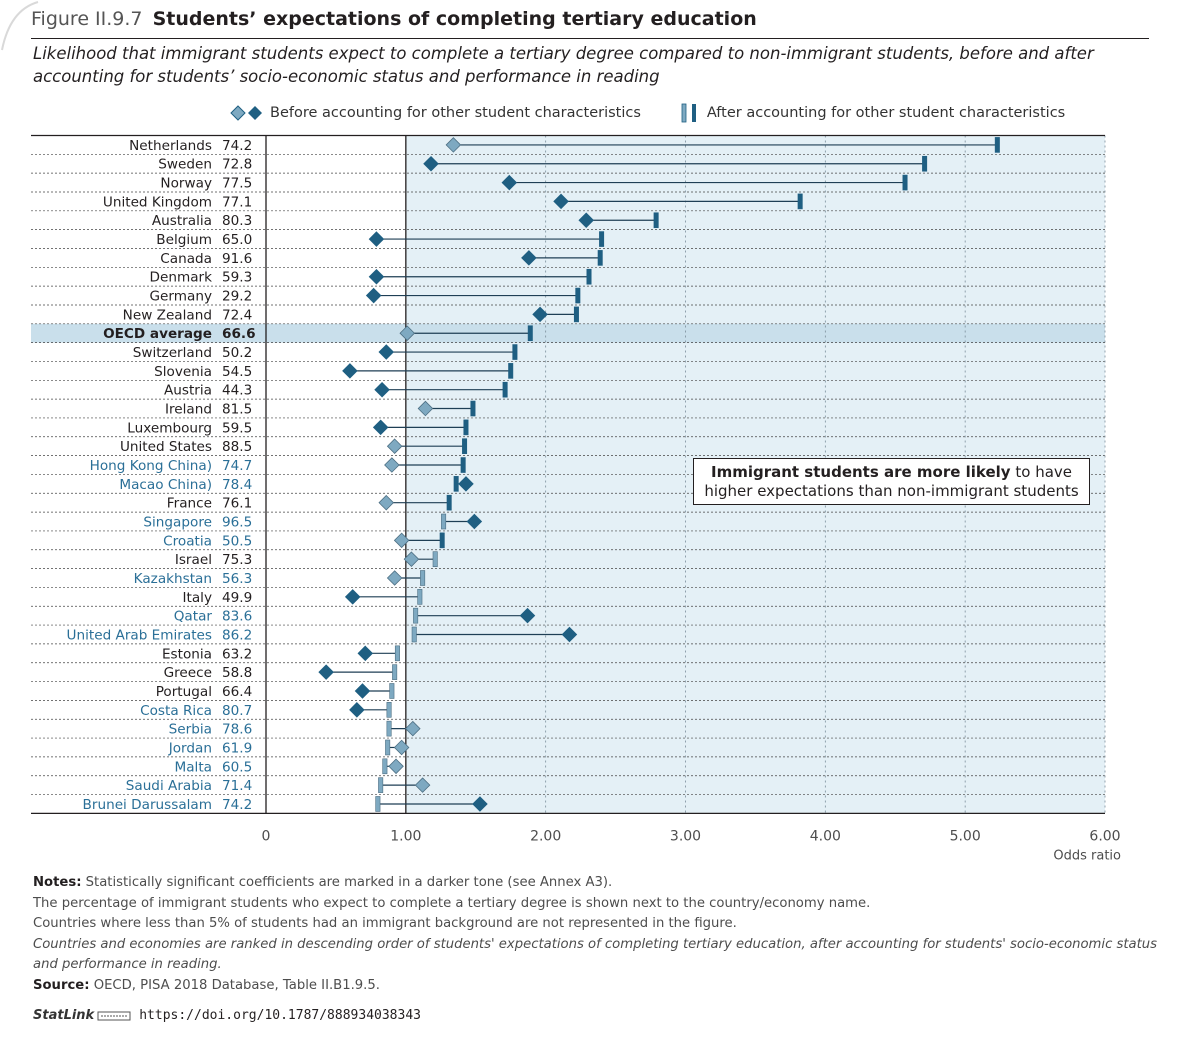 The width and height of the screenshot is (1200, 1058). Describe the element at coordinates (61, 985) in the screenshot. I see `source-label: Source:` at that location.